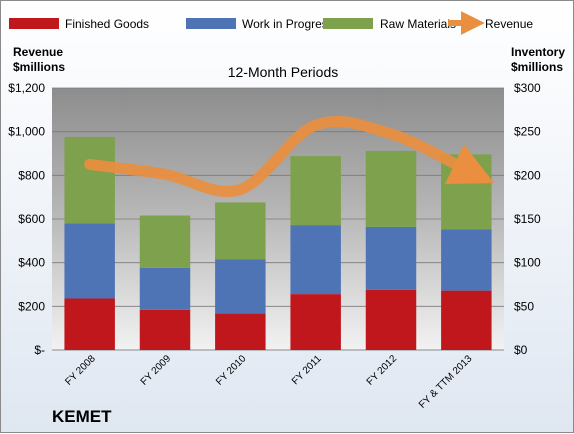 The height and width of the screenshot is (434, 574). I want to click on left-tick-label: $200, so click(31, 306).